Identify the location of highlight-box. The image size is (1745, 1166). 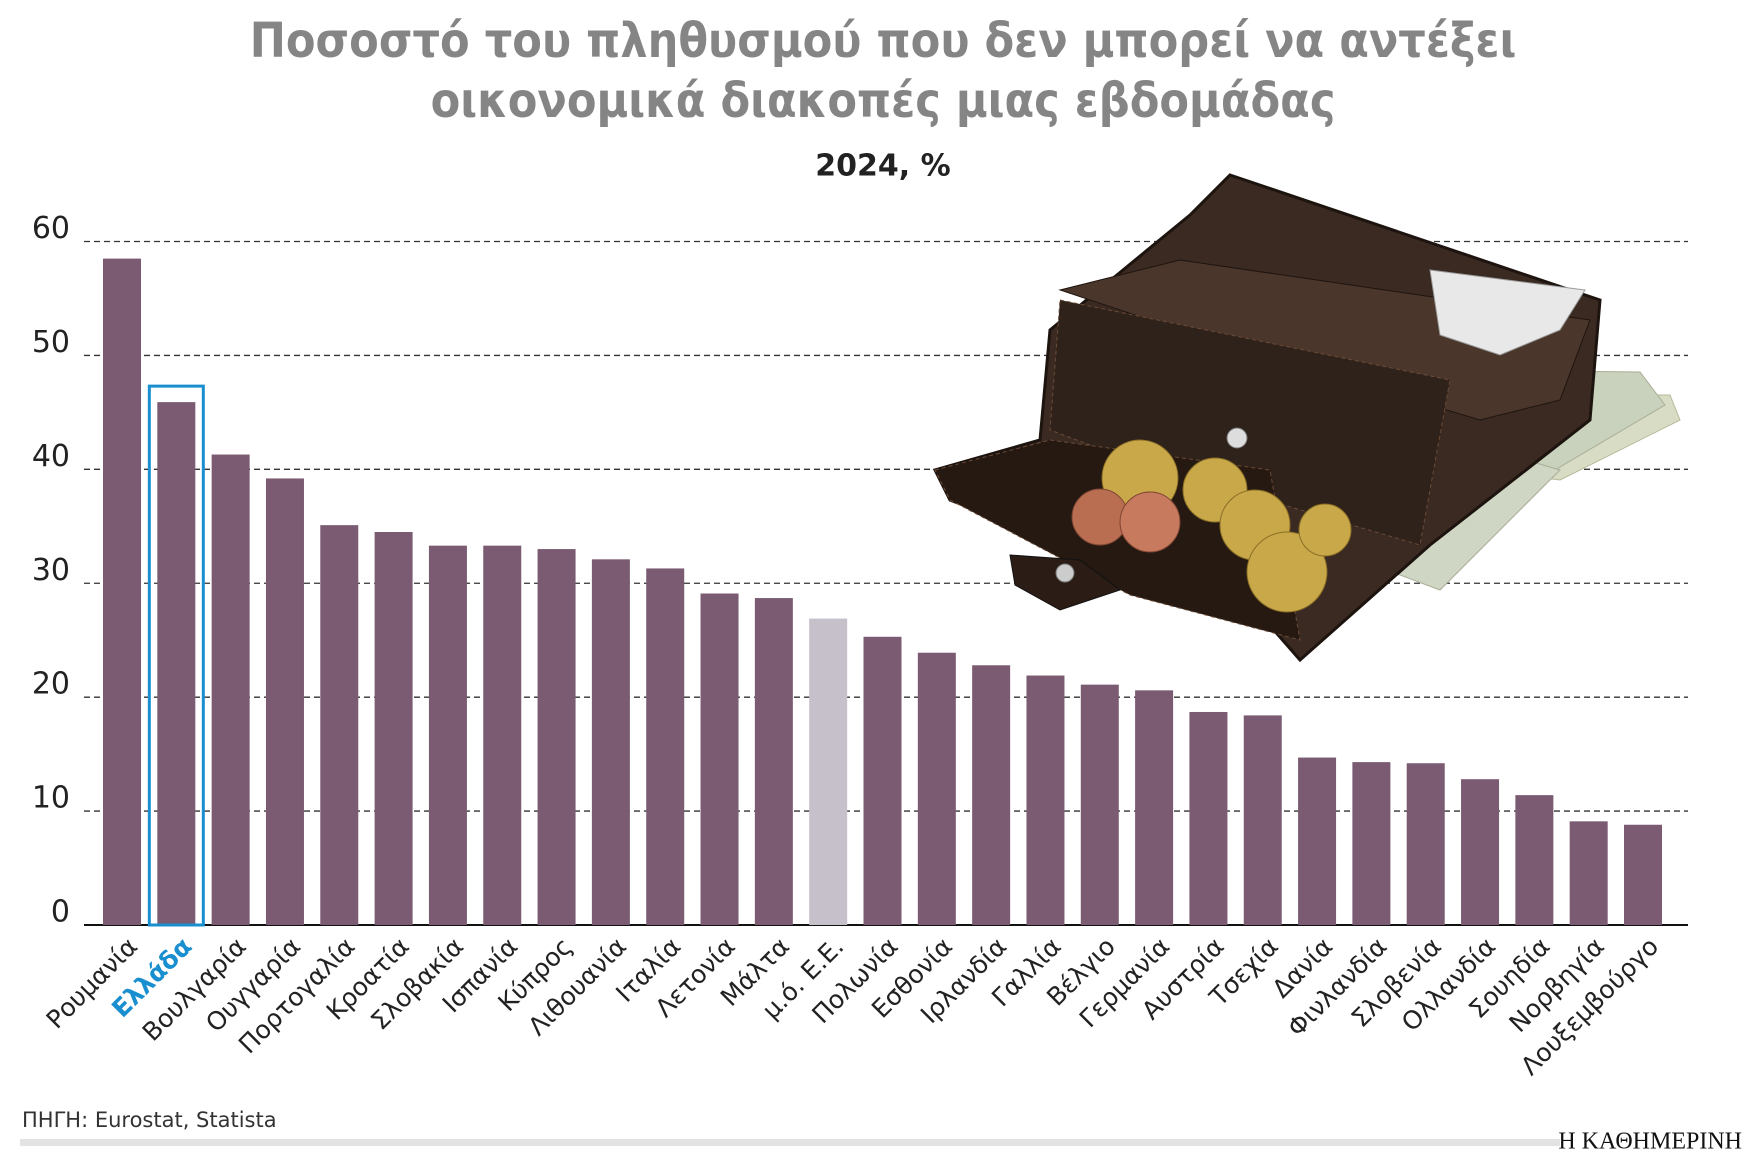
(176, 655).